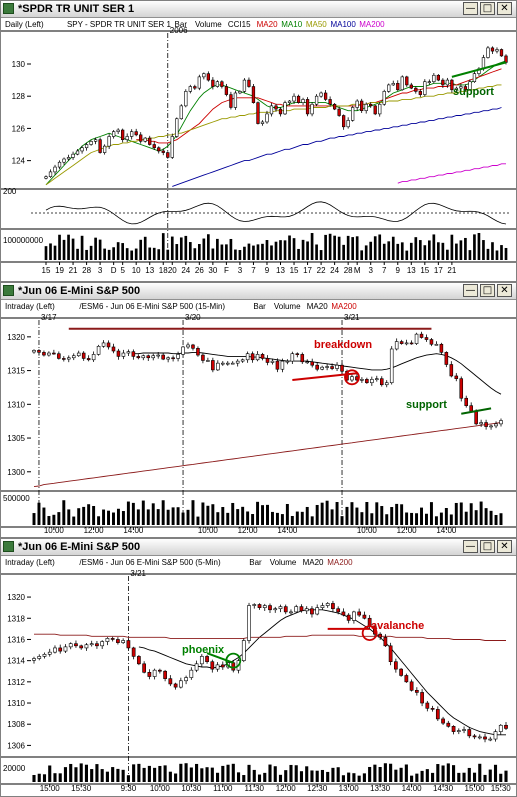  What do you see at coordinates (307, 270) in the screenshot?
I see `x-tick-label: 17` at bounding box center [307, 270].